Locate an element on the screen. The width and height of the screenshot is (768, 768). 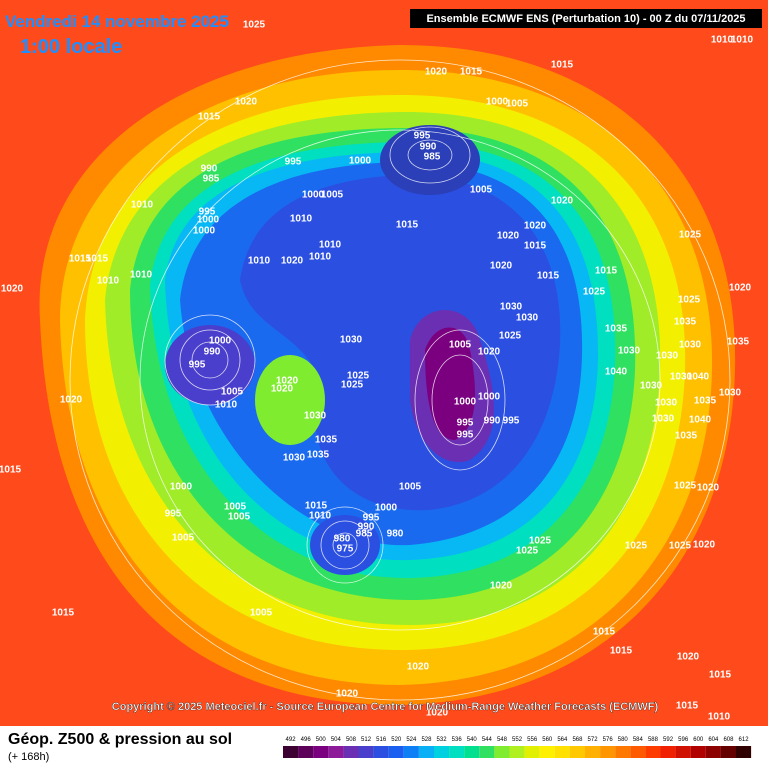
legend-tick-label: 516 is located at coordinates (381, 740).